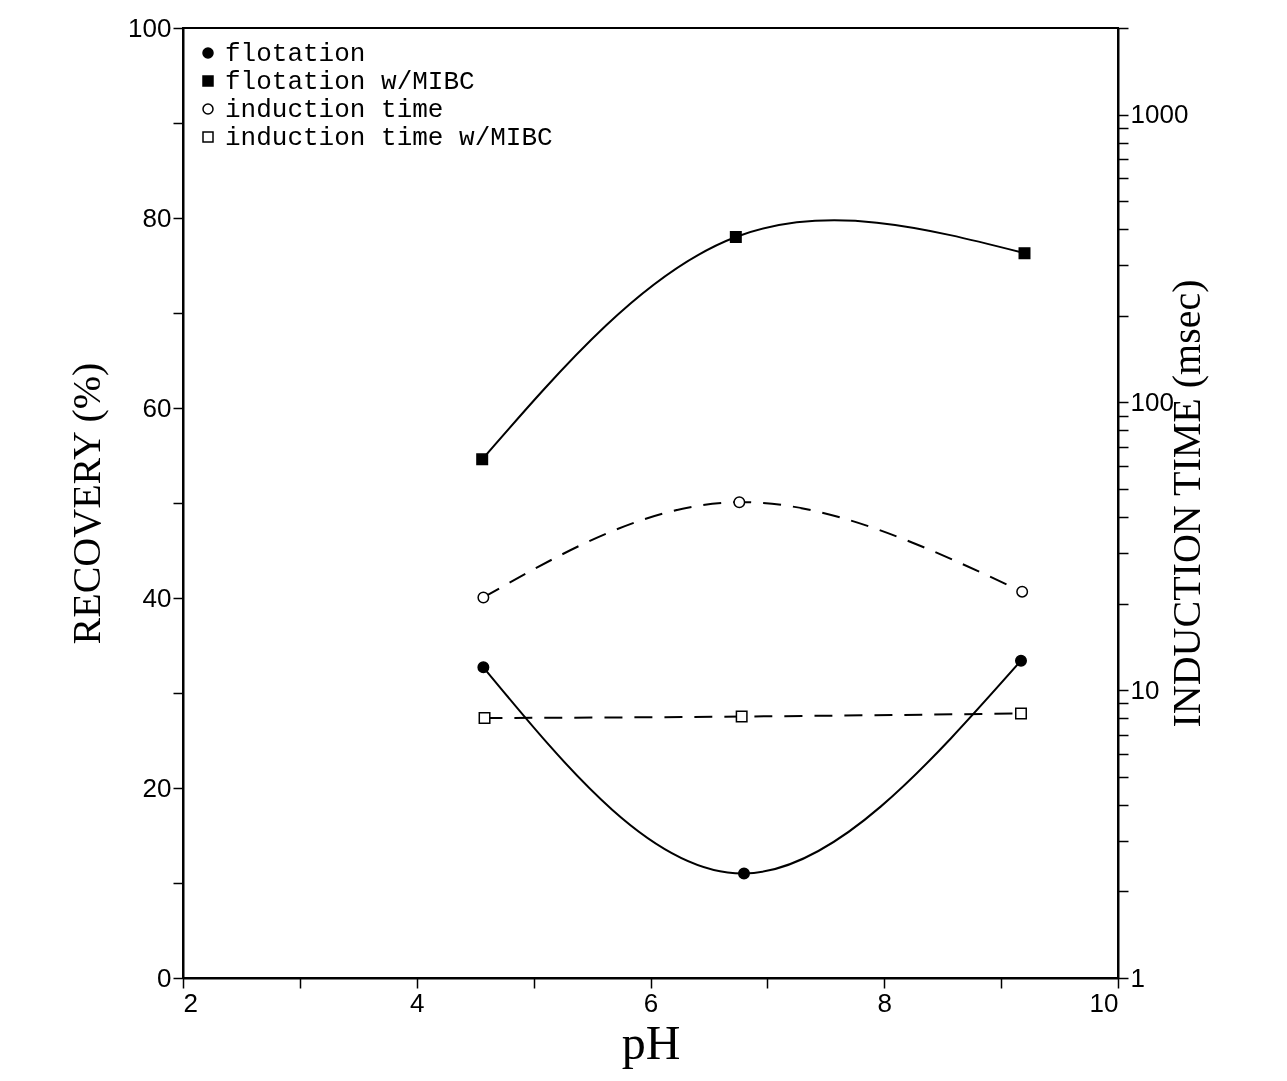  Describe the element at coordinates (157, 217) in the screenshot. I see `y-tick-label: 80` at that location.